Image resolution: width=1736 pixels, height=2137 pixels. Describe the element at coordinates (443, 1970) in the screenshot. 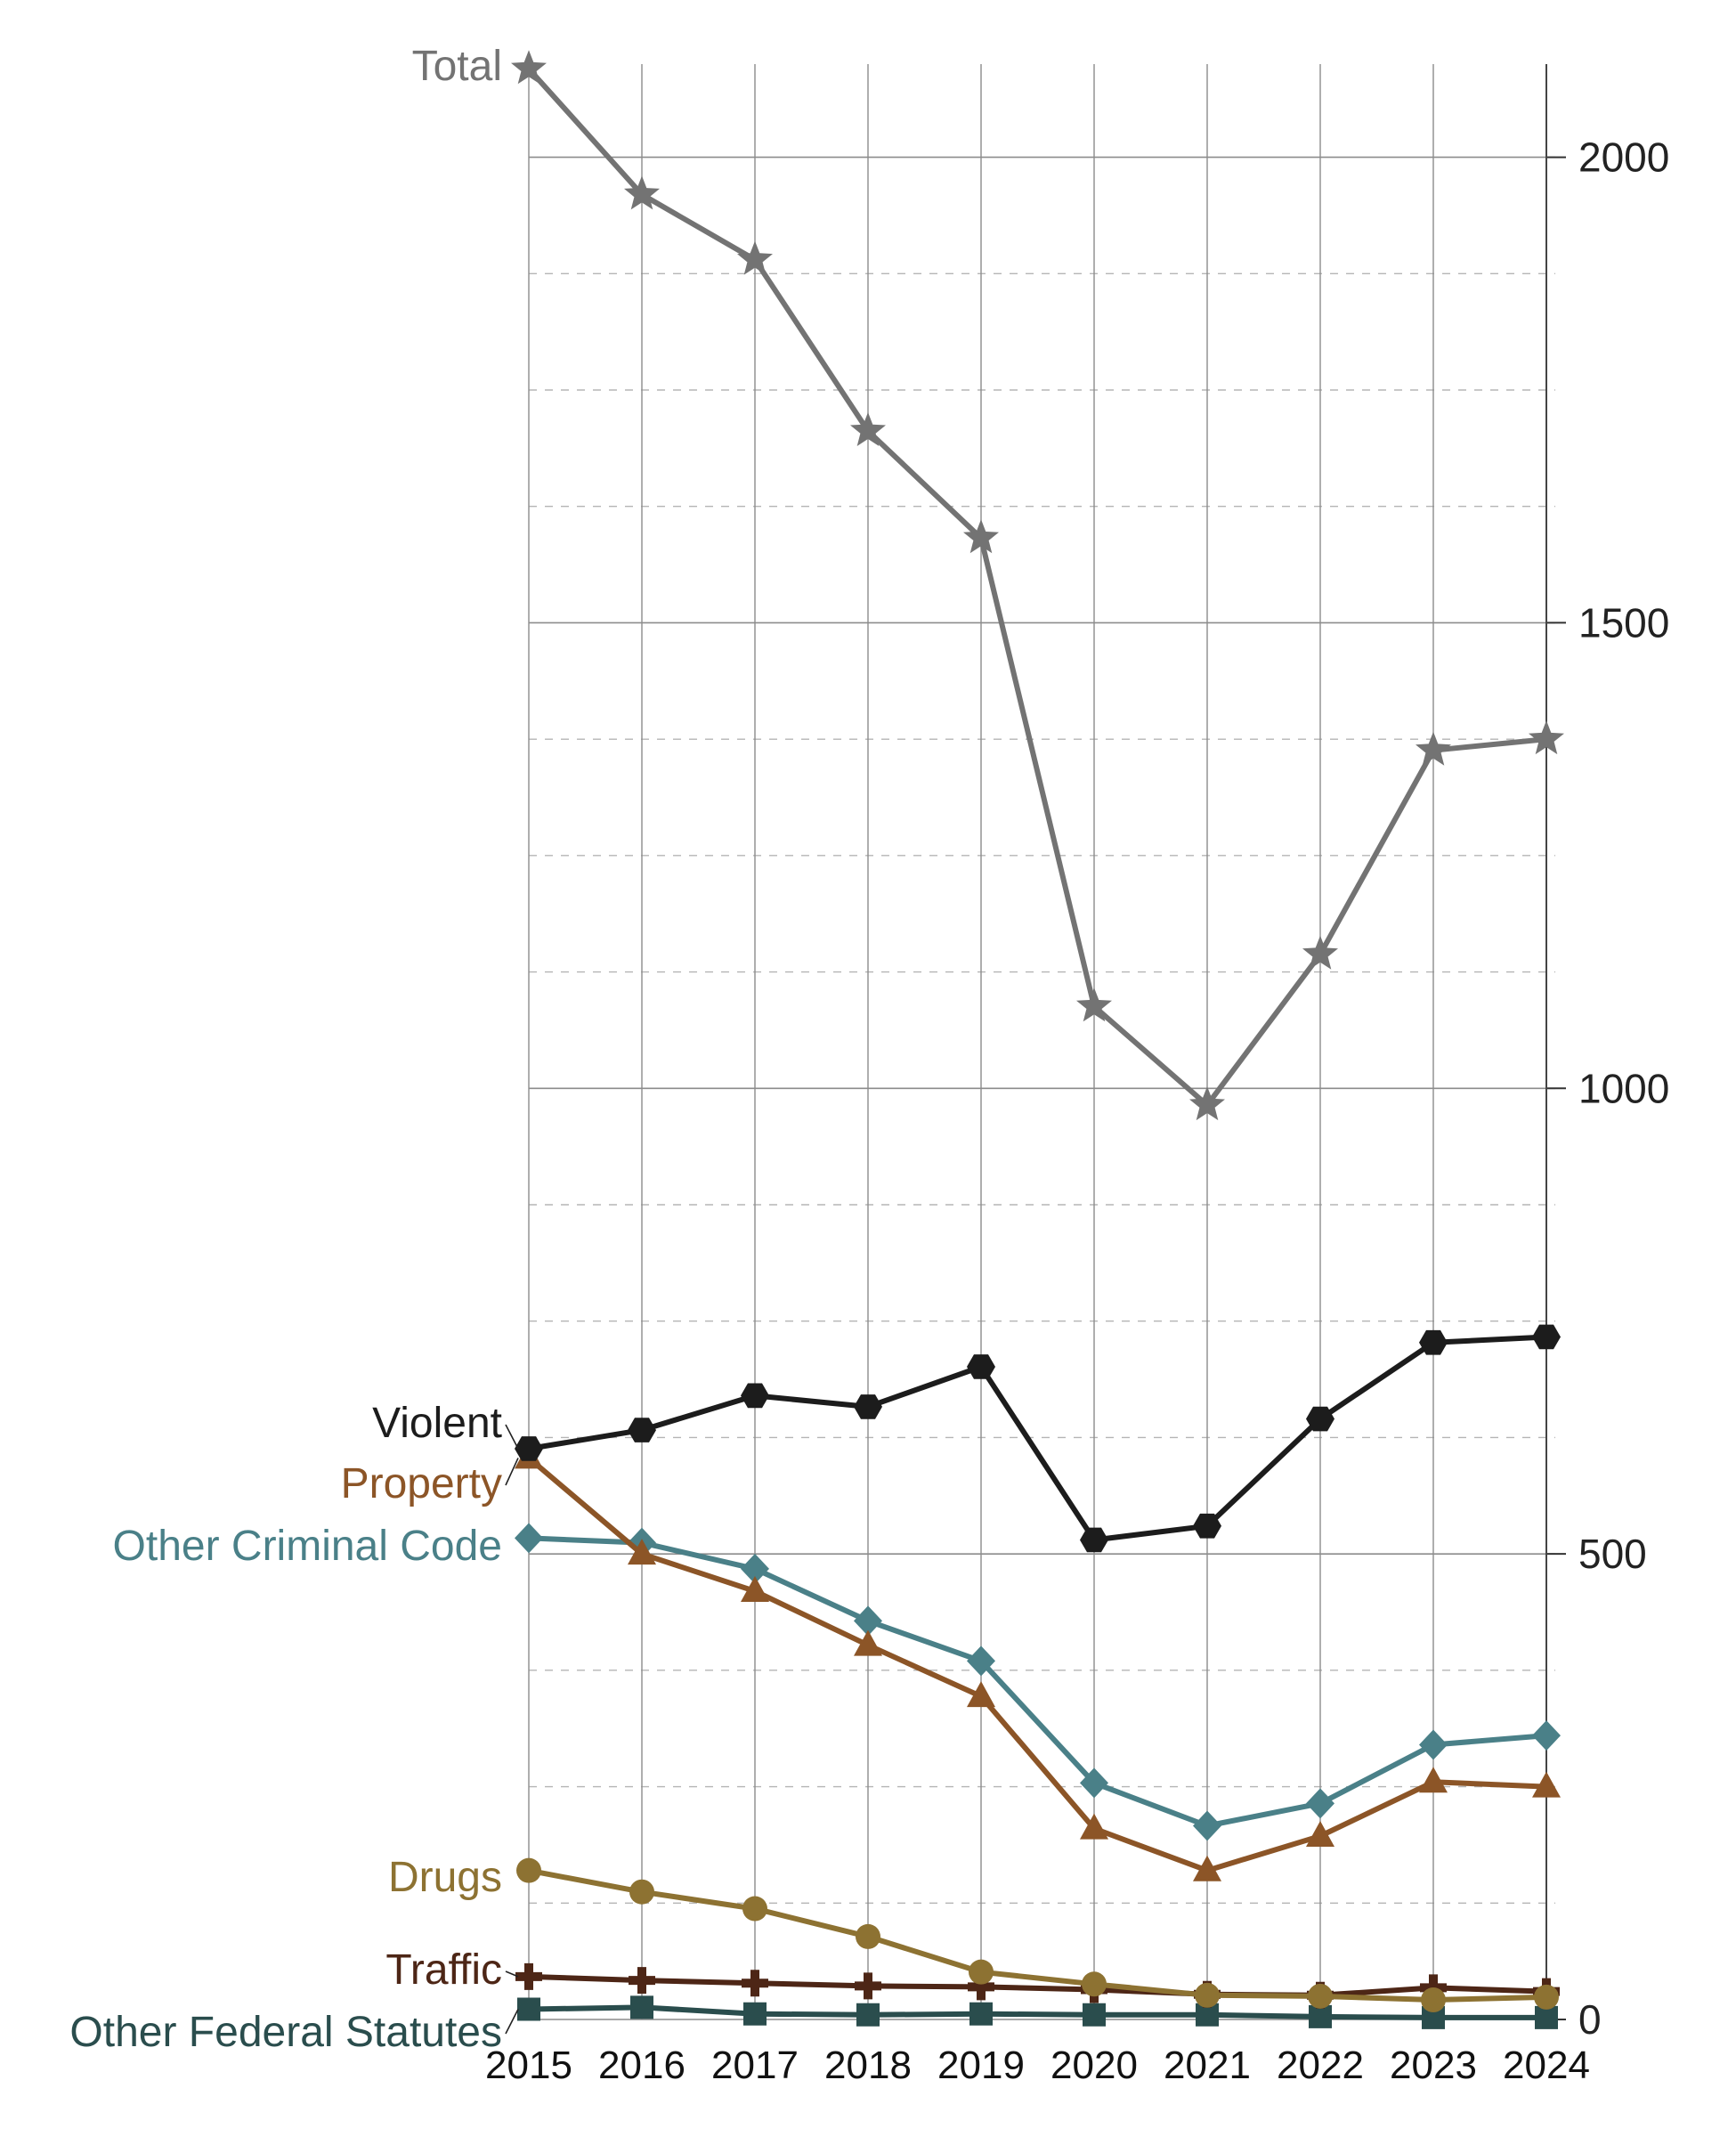

I see `series-label-traffic: Traffic` at that location.